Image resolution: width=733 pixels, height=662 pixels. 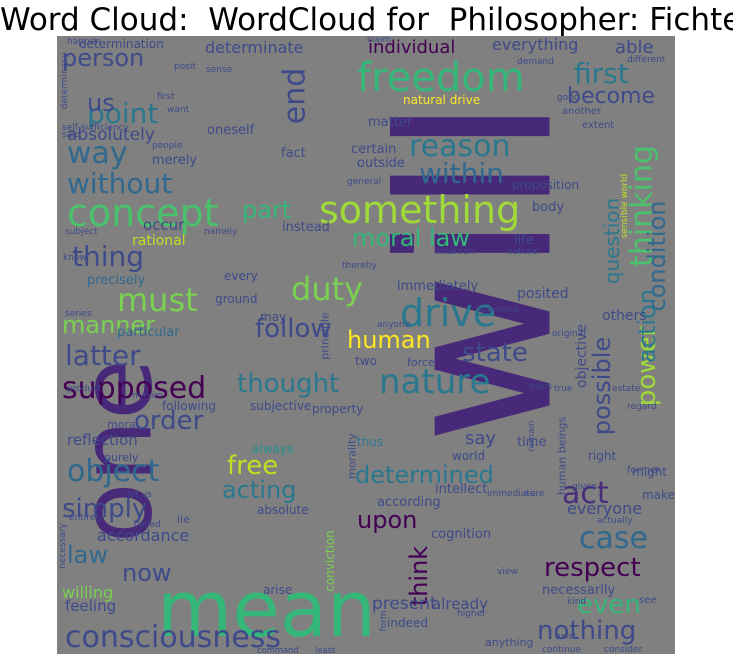 I want to click on word-according: according, so click(x=409, y=502).